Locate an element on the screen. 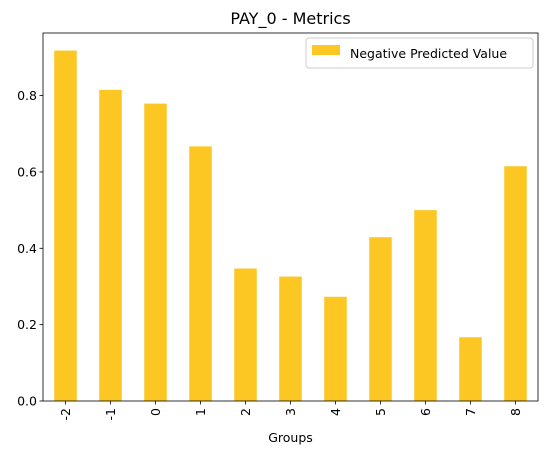 Image resolution: width=547 pixels, height=458 pixels. x-tick-label: 2 is located at coordinates (245, 412).